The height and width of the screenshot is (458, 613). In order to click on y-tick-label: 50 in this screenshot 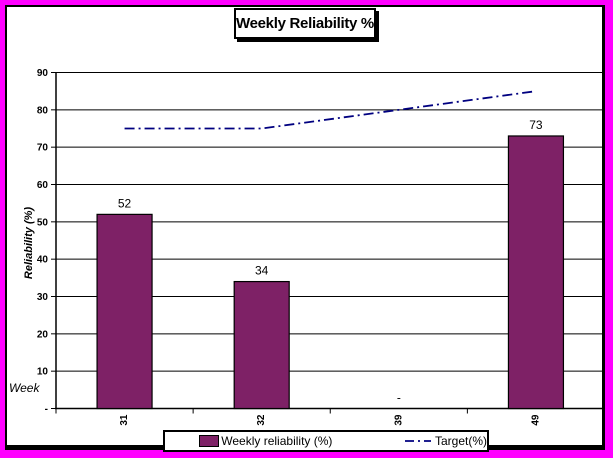, I will do `click(43, 222)`.